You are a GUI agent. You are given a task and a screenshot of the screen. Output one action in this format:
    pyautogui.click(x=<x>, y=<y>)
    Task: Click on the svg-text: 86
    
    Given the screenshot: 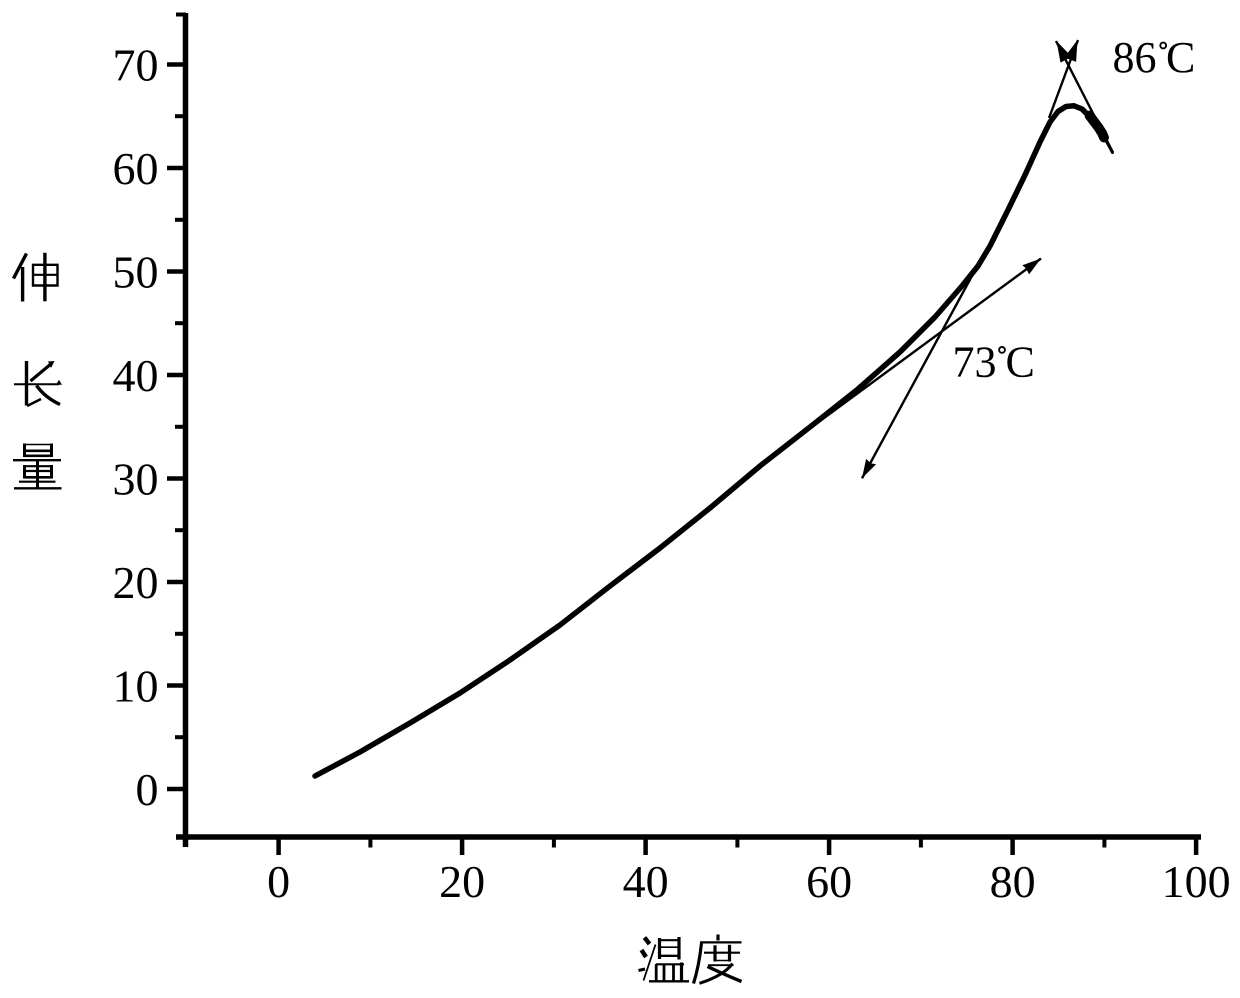 What is the action you would take?
    pyautogui.click(x=1135, y=57)
    